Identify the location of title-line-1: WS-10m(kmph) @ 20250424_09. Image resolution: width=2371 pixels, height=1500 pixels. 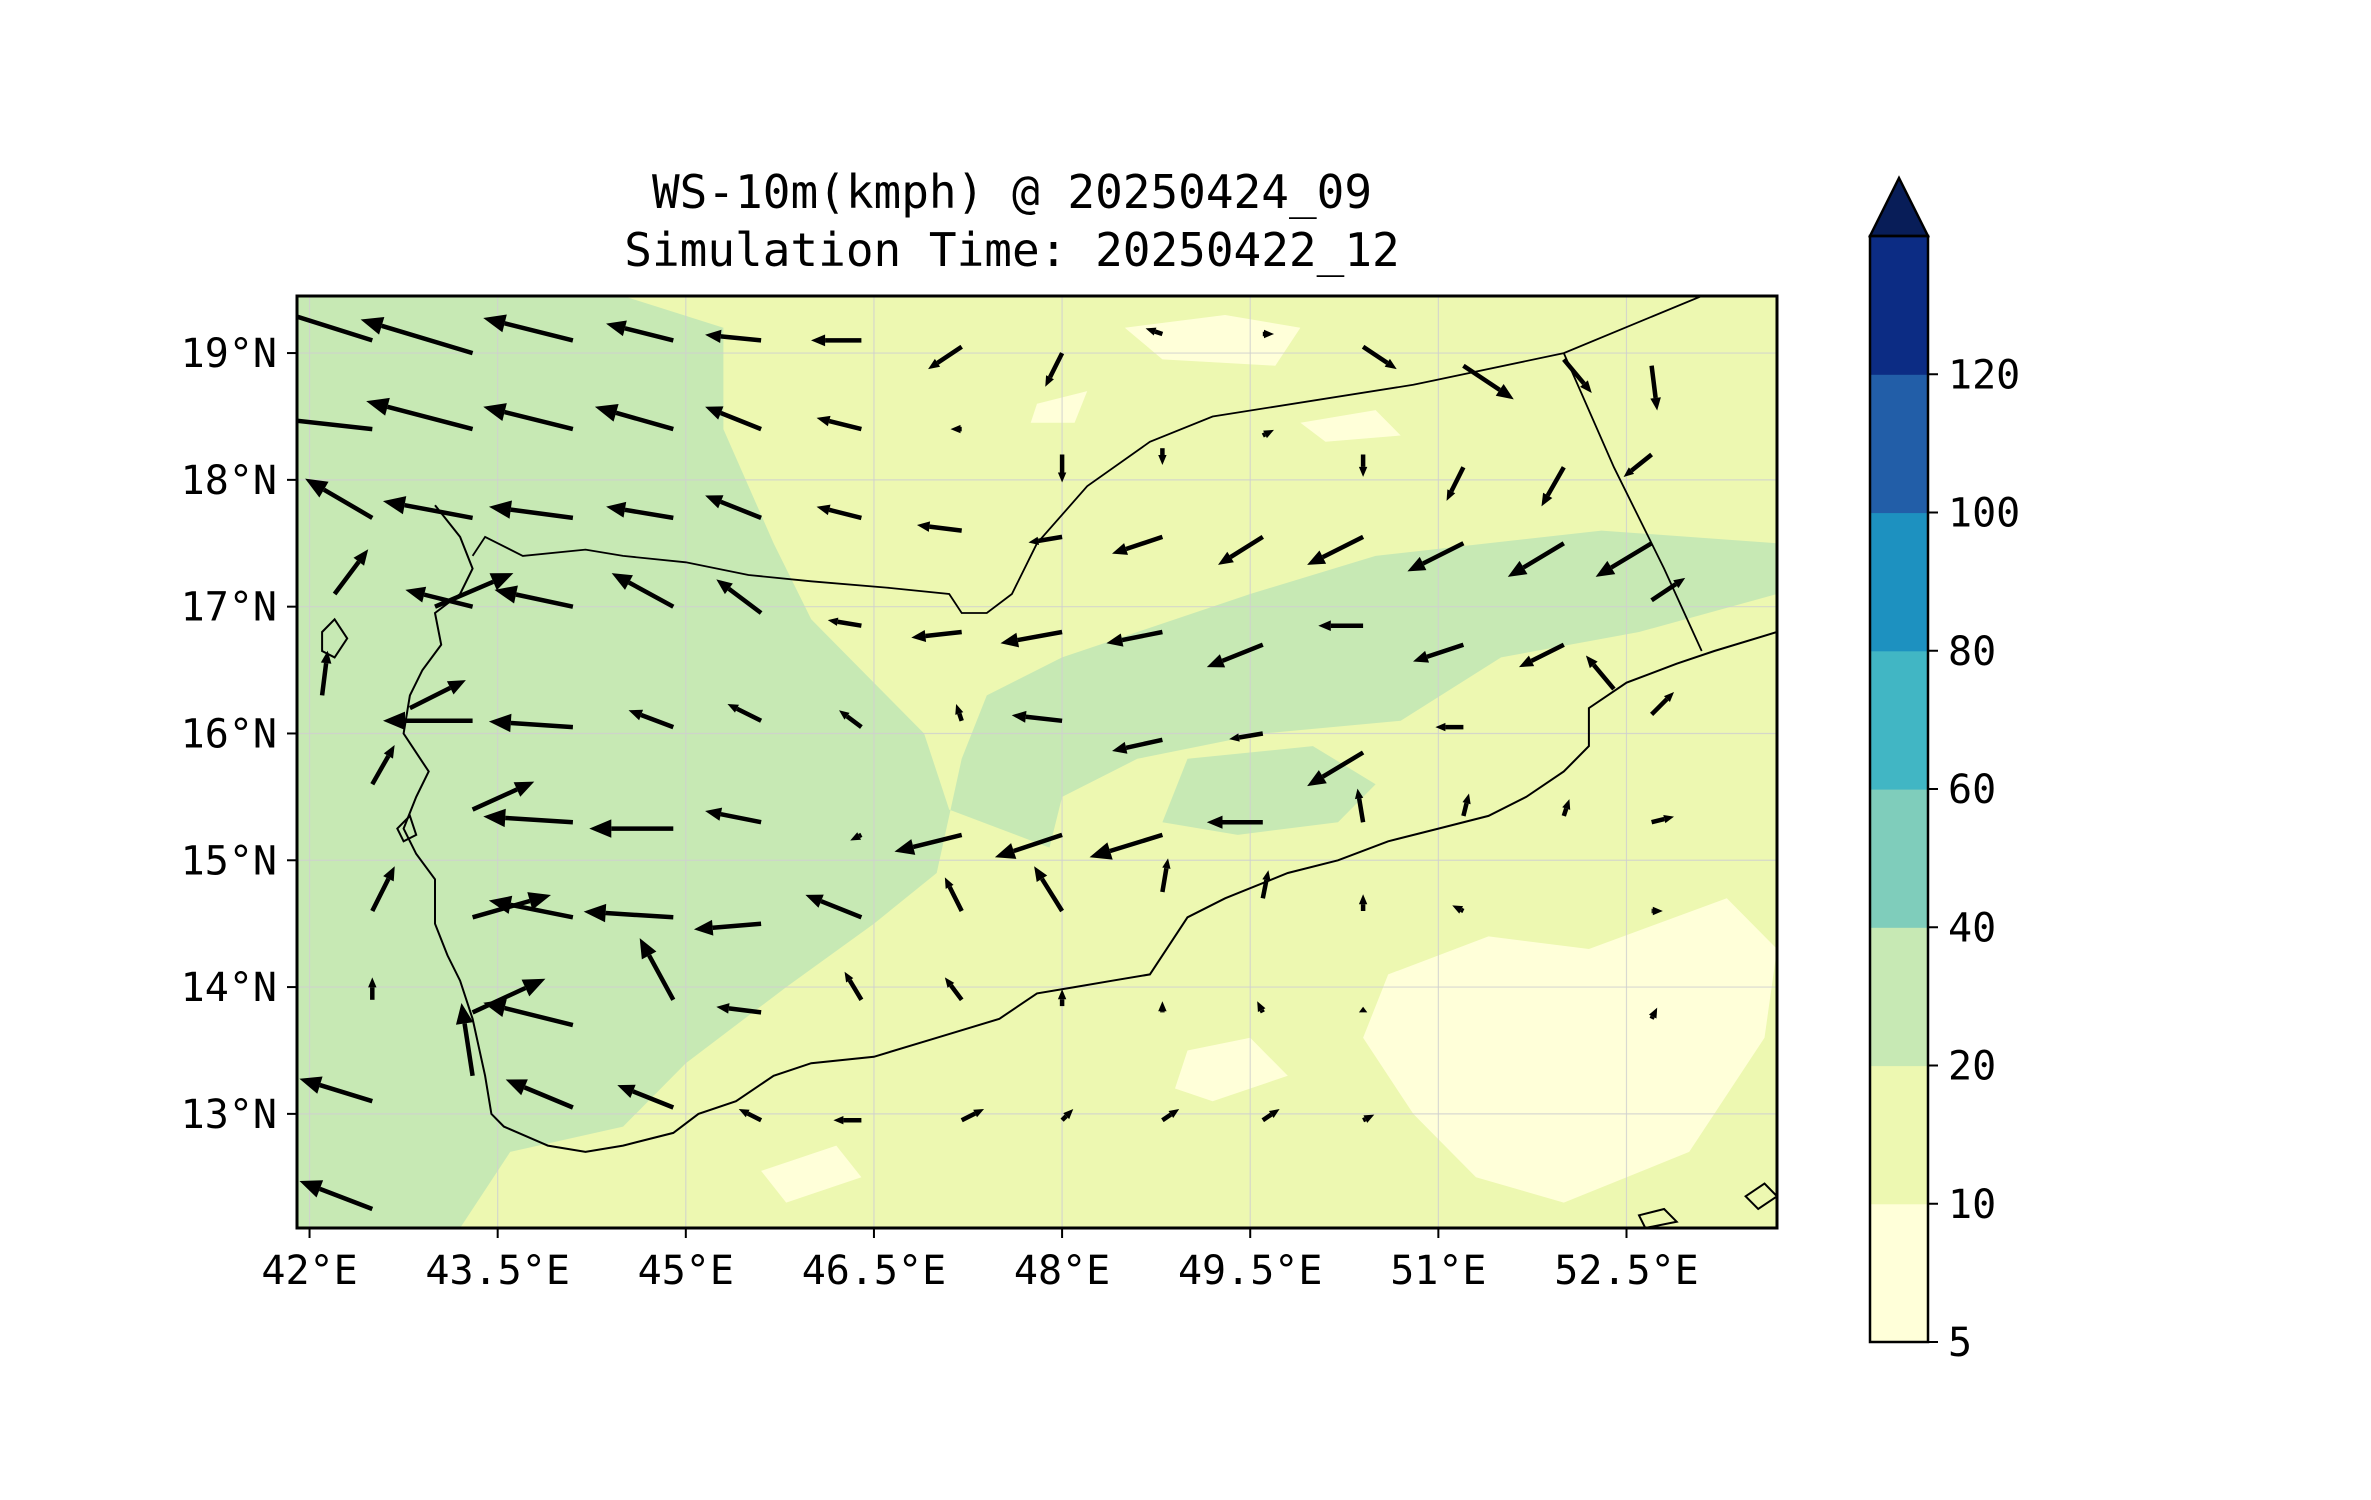
(1012, 192).